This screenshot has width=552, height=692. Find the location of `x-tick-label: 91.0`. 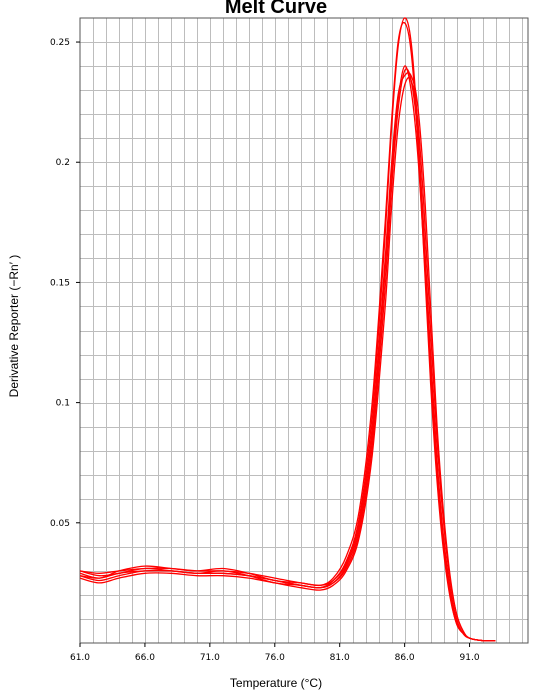

x-tick-label: 91.0 is located at coordinates (470, 658).